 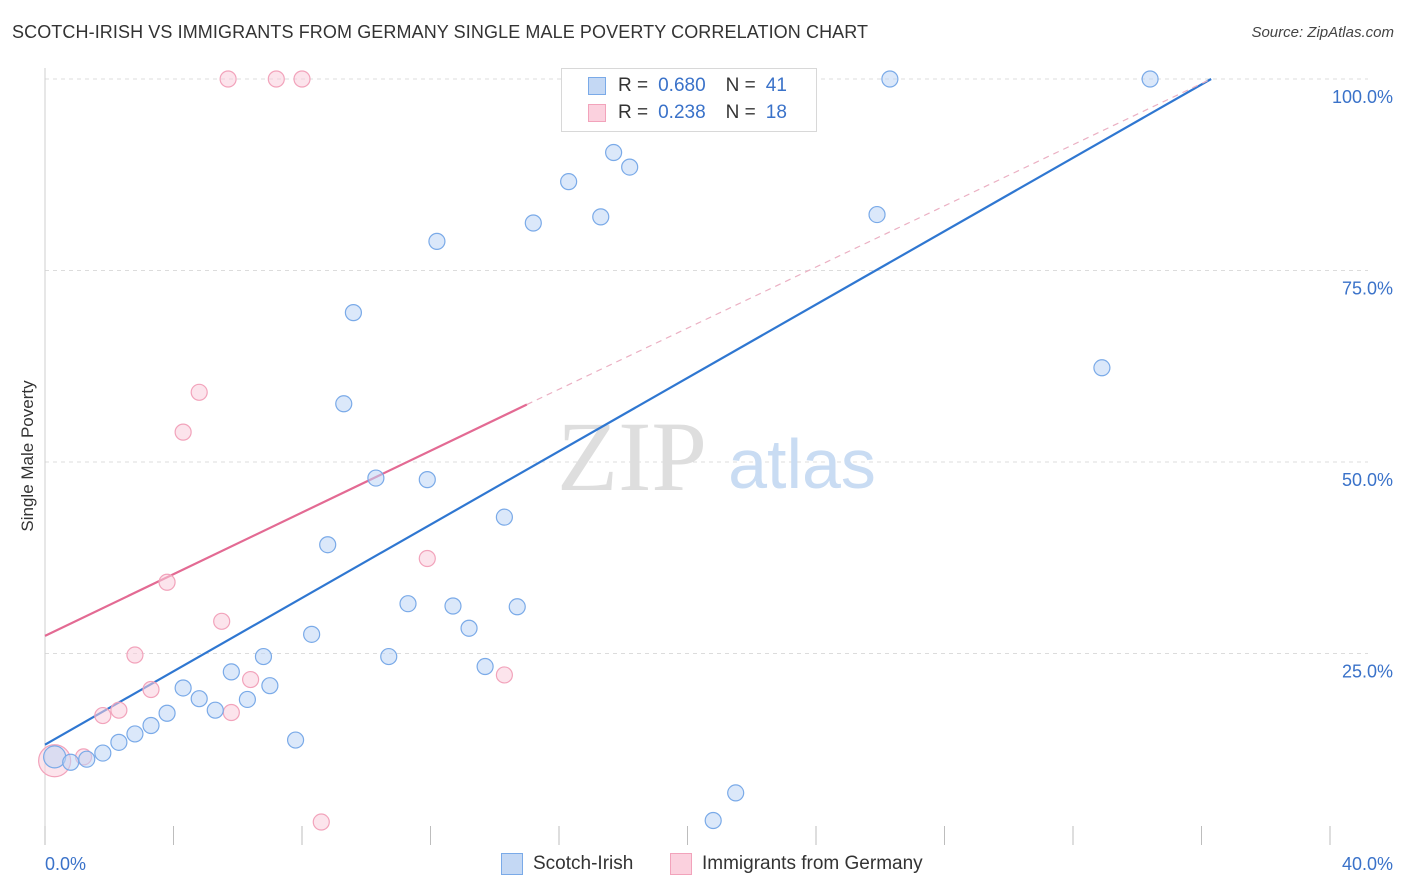 I want to click on x-tick-label: 40.0%, so click(x=1367, y=864).